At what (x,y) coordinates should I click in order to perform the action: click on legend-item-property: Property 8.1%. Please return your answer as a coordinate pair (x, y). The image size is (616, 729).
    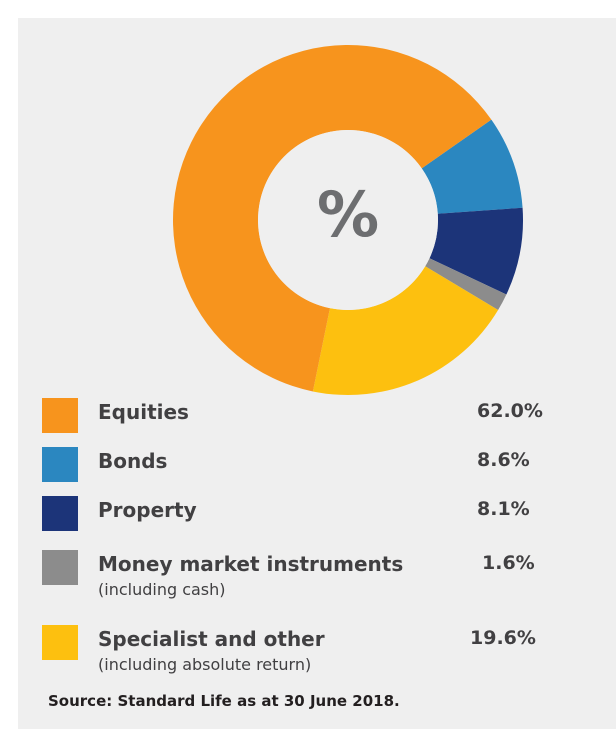
    Looking at the image, I should click on (302, 526).